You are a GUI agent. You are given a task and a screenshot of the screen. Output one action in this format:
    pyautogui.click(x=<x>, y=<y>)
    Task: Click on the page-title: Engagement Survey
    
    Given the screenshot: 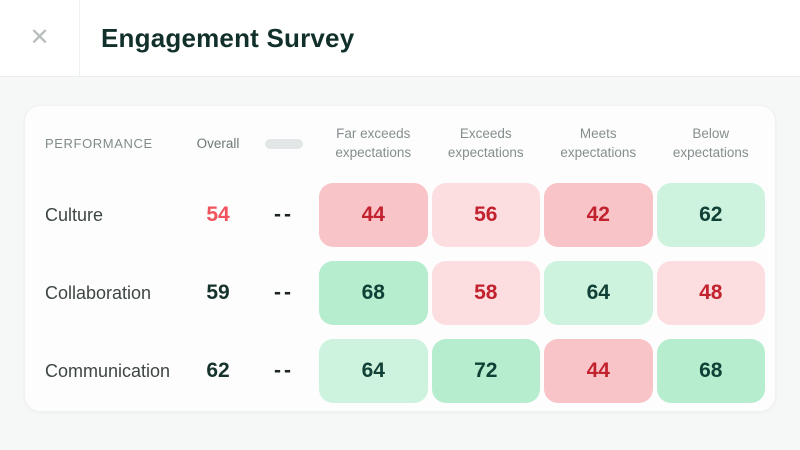 What is the action you would take?
    pyautogui.click(x=228, y=37)
    